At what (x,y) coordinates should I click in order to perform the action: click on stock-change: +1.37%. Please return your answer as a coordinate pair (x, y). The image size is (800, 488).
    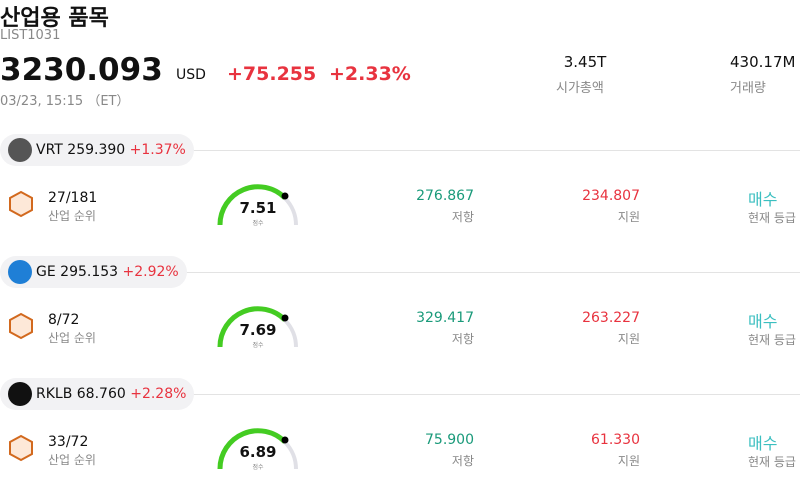
    Looking at the image, I should click on (157, 150).